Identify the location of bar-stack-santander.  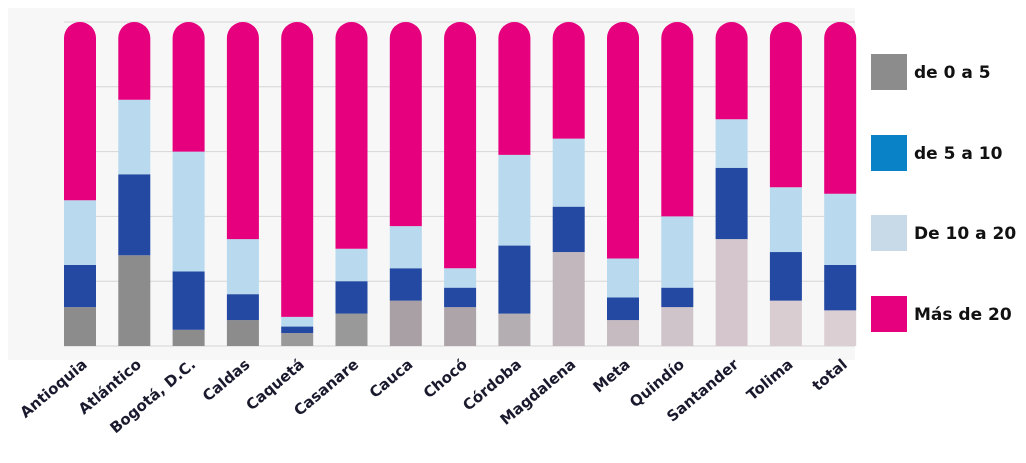
(731, 184).